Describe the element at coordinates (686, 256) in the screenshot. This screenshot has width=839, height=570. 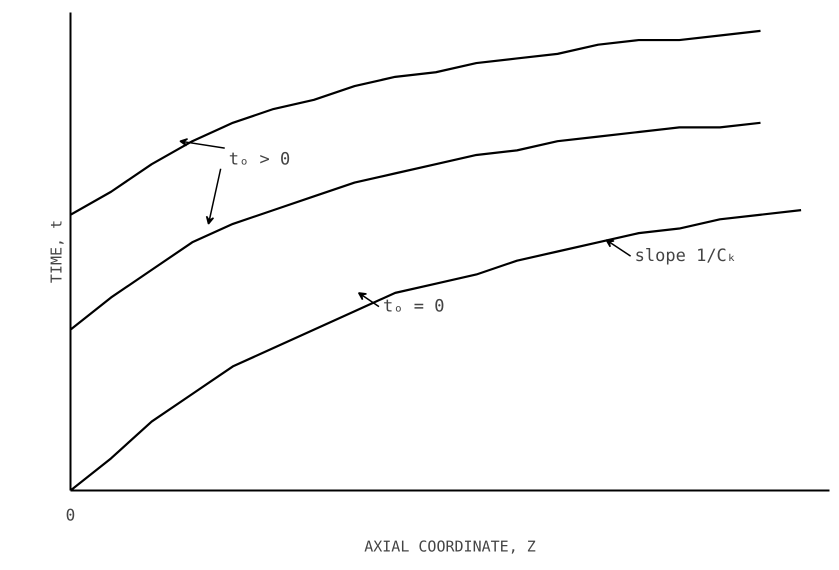
I see `annotation: slope 1/Cₖ` at that location.